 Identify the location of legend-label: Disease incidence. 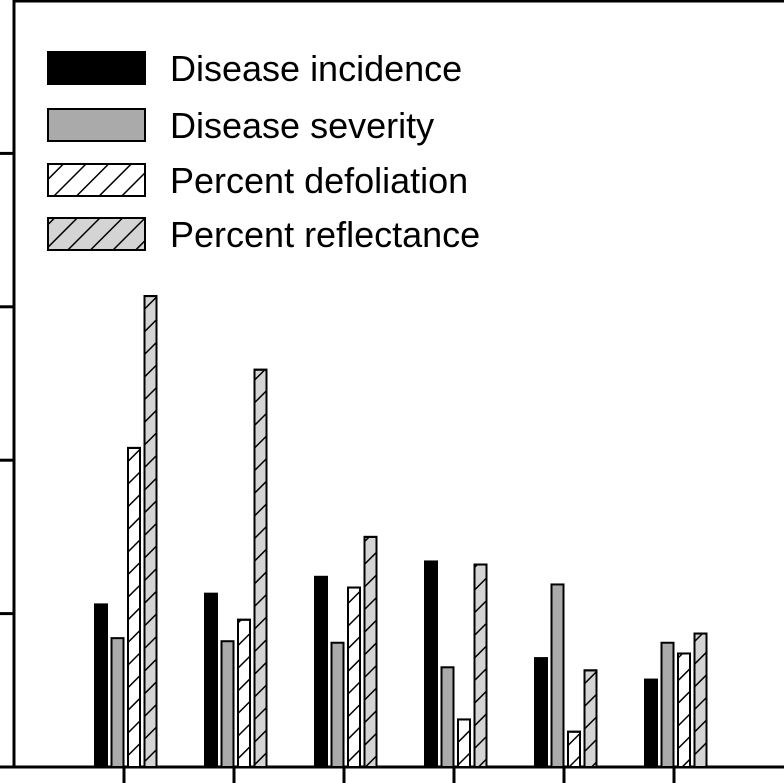
(316, 68).